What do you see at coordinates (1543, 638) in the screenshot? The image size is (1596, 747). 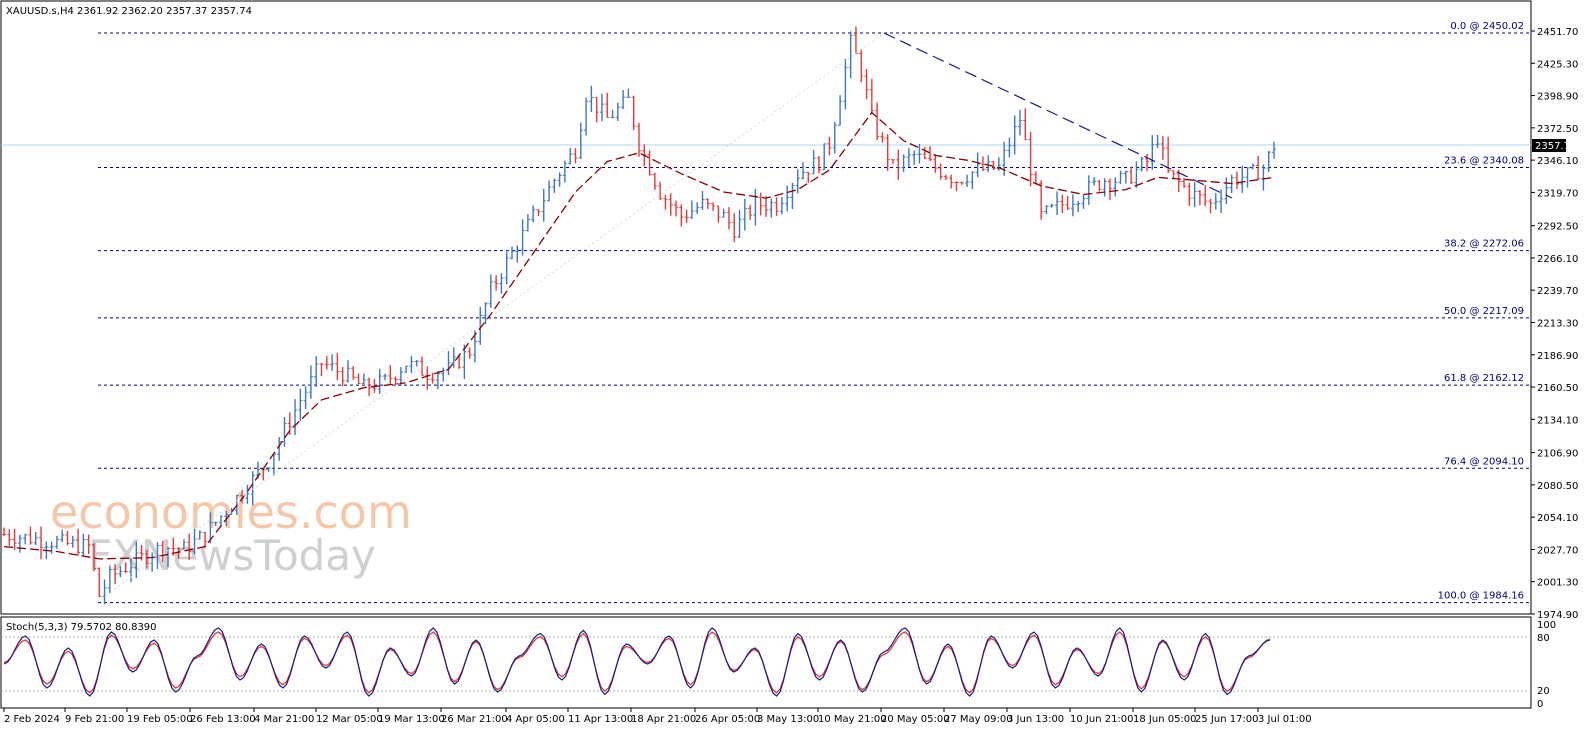 I see `stoch-tick-80: 80` at bounding box center [1543, 638].